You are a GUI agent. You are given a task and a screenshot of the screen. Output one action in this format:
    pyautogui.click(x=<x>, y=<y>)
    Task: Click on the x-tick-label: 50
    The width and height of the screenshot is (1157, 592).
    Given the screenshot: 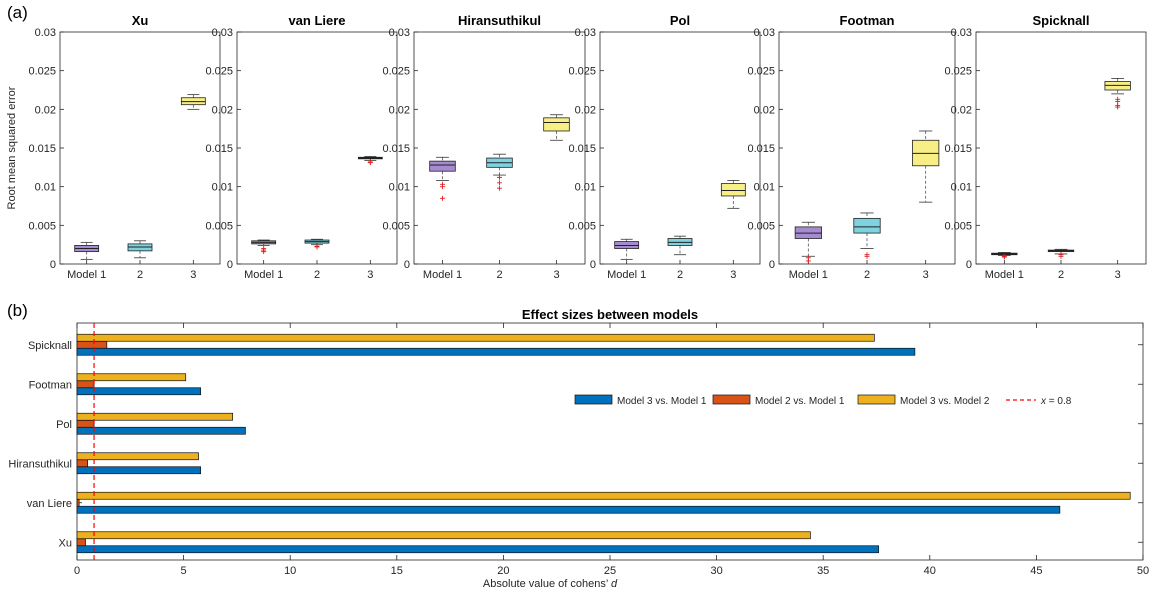 What is the action you would take?
    pyautogui.click(x=1143, y=571)
    